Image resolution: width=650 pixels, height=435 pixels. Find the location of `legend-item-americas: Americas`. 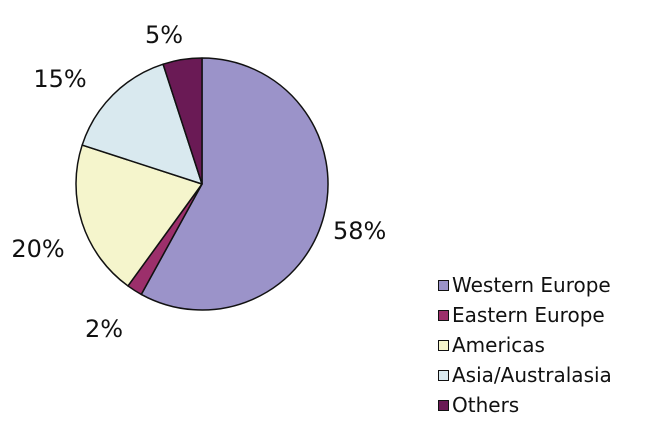

legend-item-americas: Americas is located at coordinates (525, 345).